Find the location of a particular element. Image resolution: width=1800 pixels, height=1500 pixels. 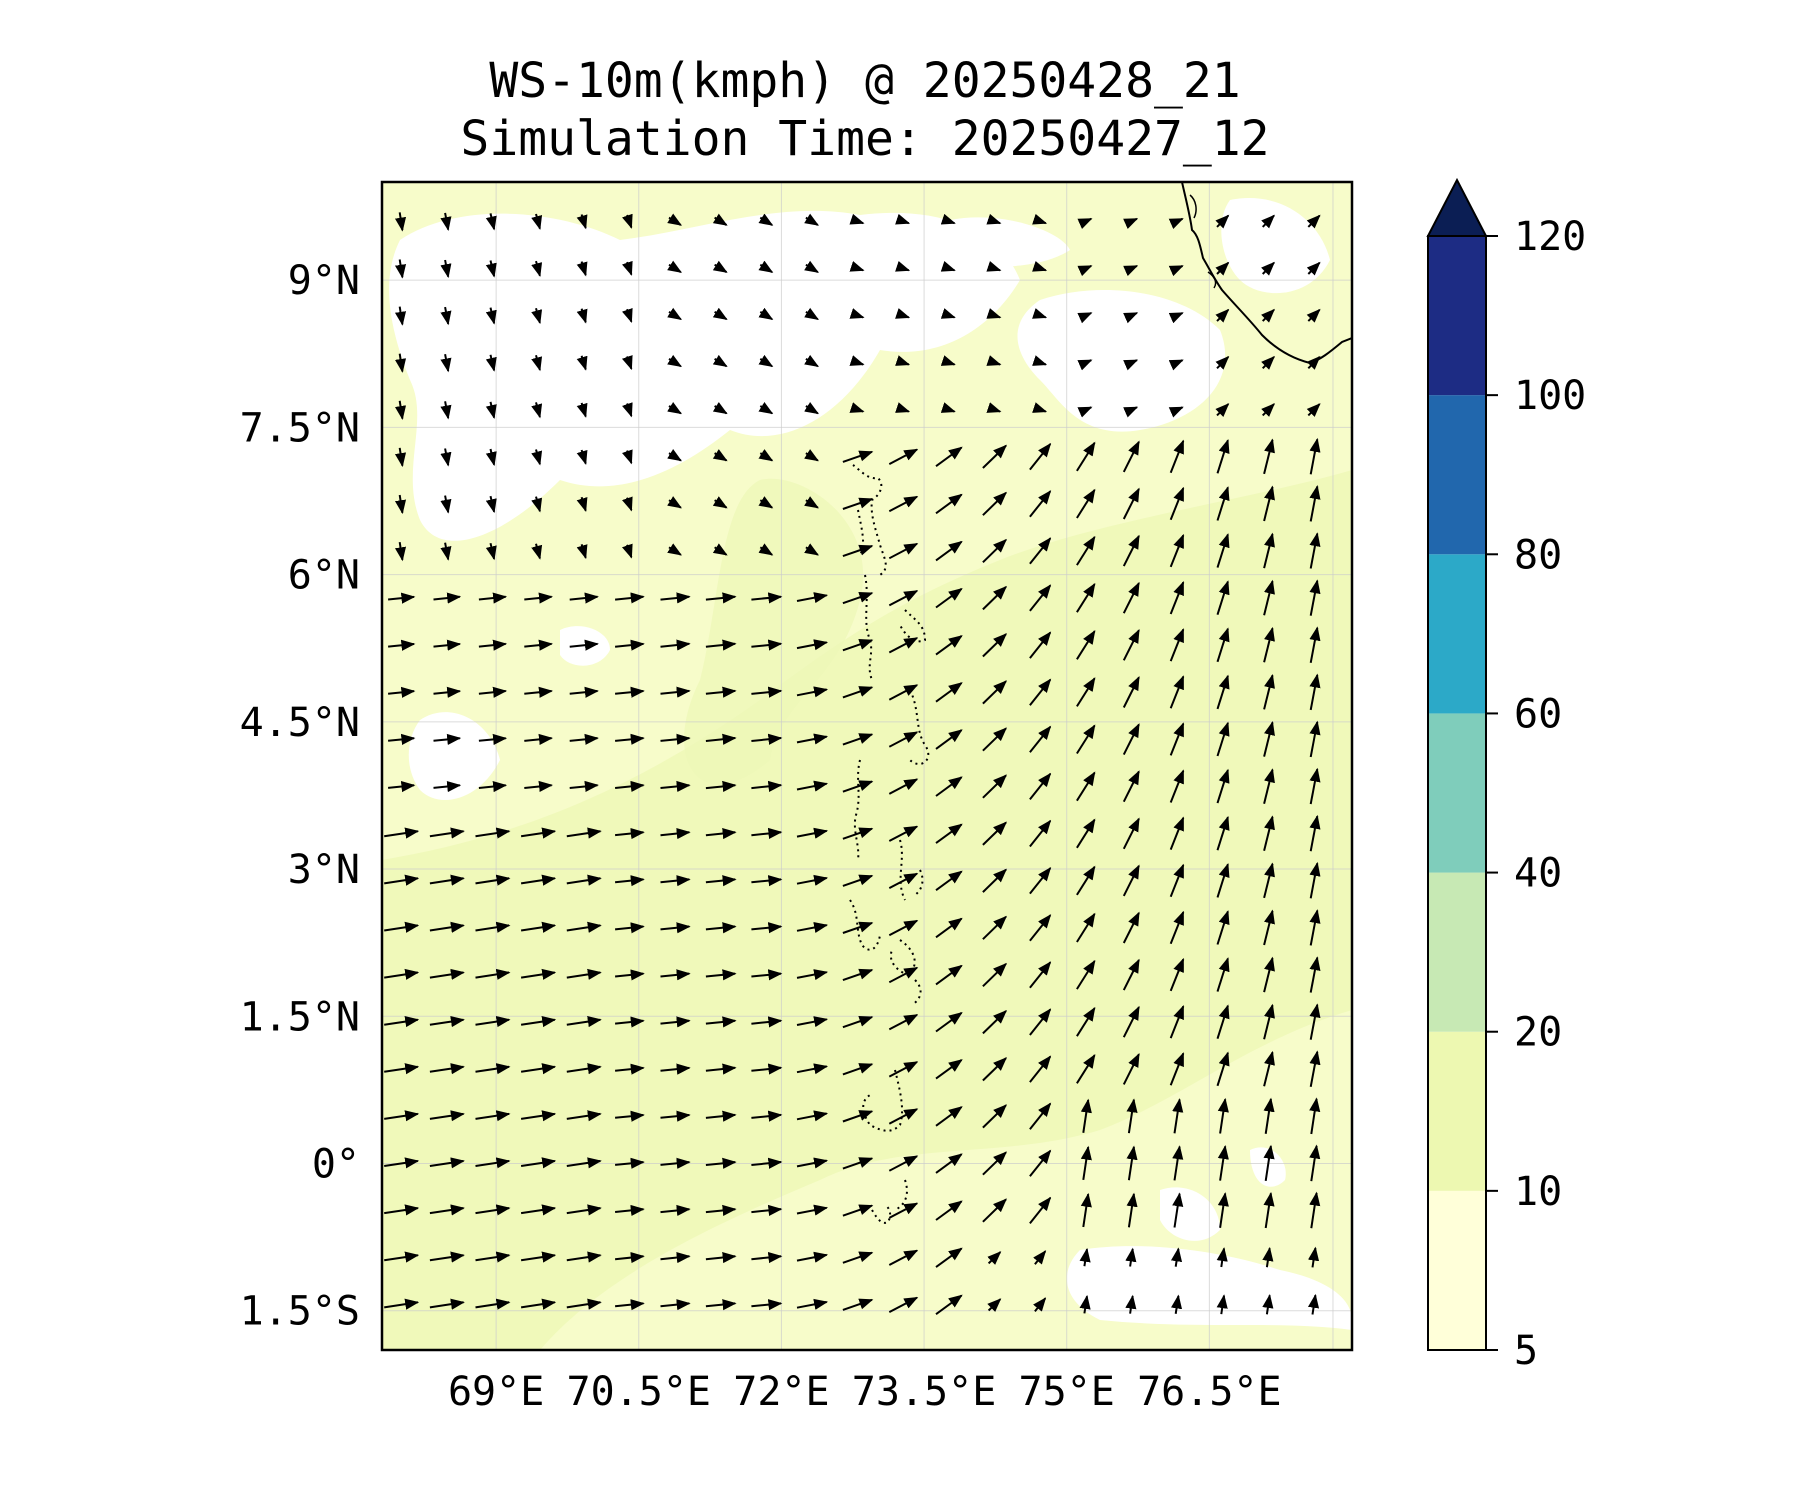

plot-title: WS-10m(kmph) @ 20250428_21 is located at coordinates (865, 81).